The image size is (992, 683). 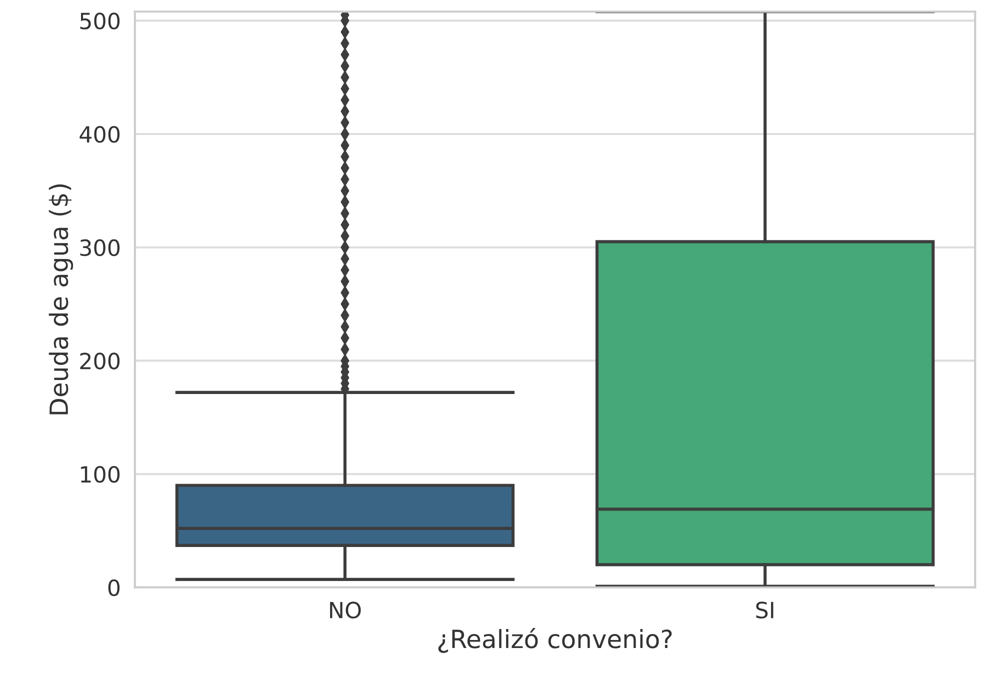 I want to click on x-tick-label: SI, so click(x=765, y=610).